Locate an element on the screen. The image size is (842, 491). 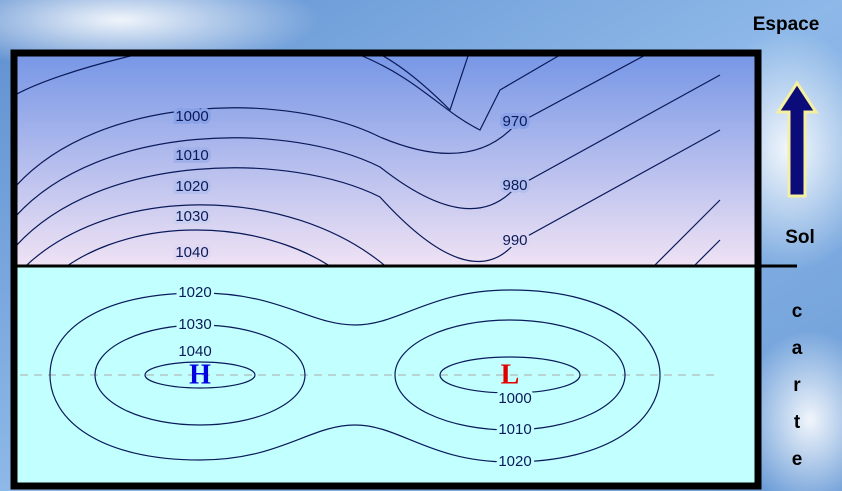
label-ground: Sol is located at coordinates (800, 237).